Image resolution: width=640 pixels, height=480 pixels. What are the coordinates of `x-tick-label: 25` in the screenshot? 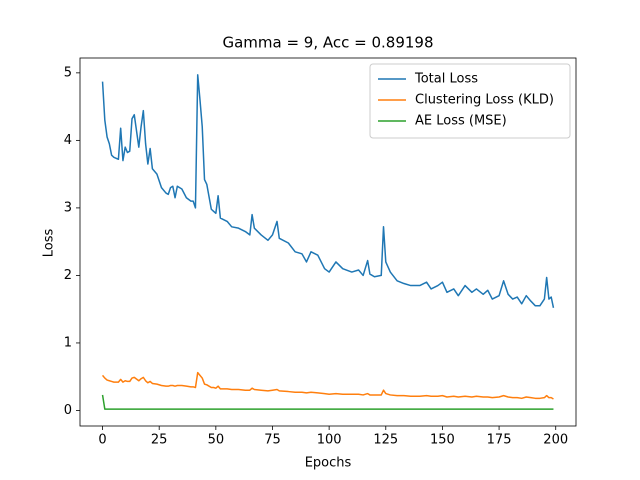 It's located at (159, 440).